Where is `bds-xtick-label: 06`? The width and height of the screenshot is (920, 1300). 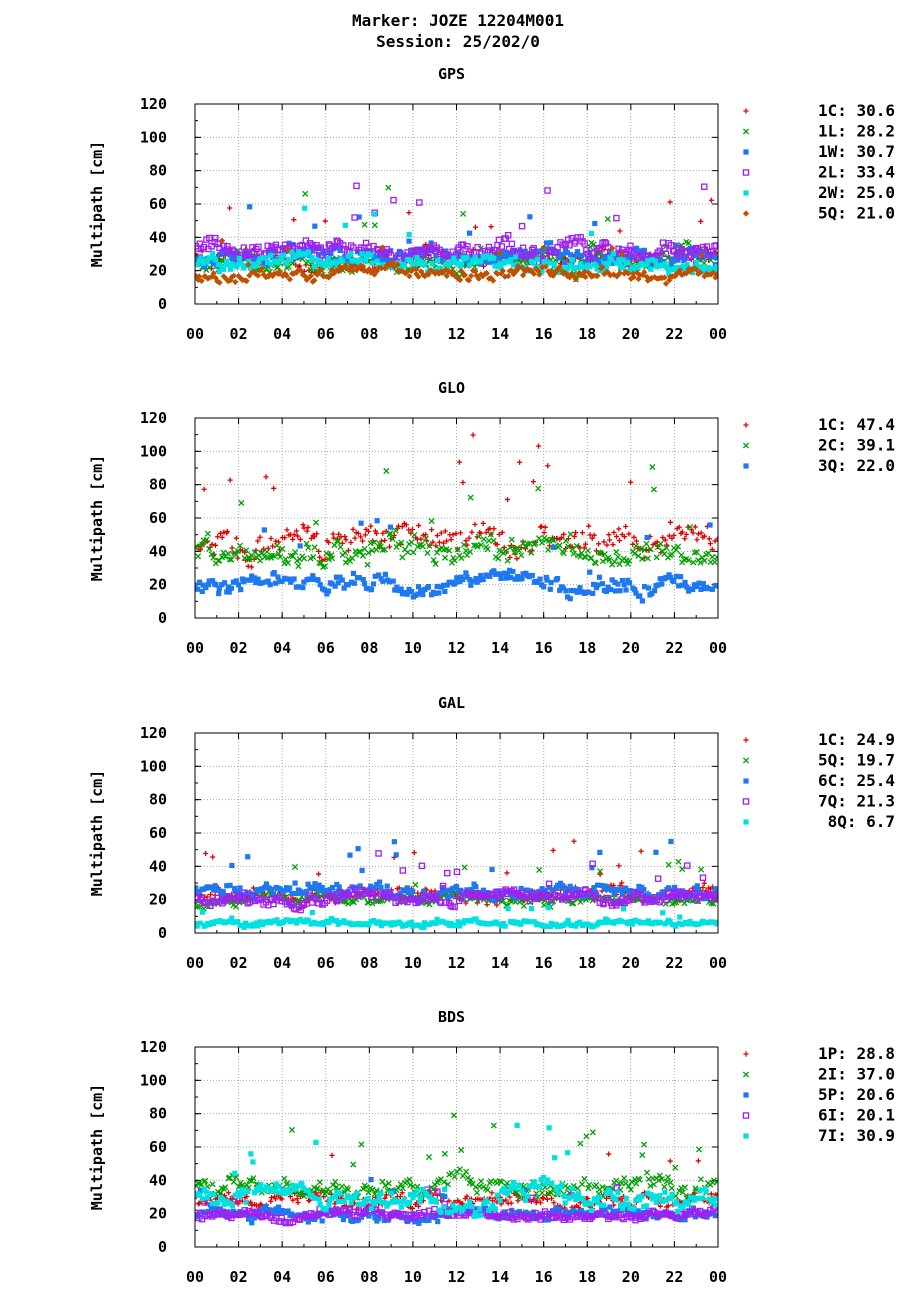 bds-xtick-label: 06 is located at coordinates (326, 1277).